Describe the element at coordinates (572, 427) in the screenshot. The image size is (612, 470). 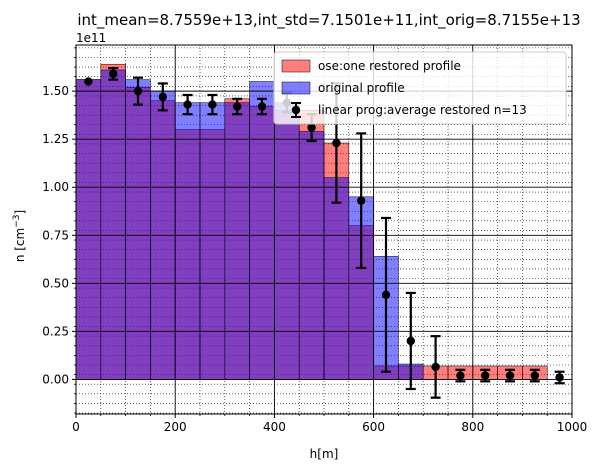
I see `x-tick-label: 1000` at that location.